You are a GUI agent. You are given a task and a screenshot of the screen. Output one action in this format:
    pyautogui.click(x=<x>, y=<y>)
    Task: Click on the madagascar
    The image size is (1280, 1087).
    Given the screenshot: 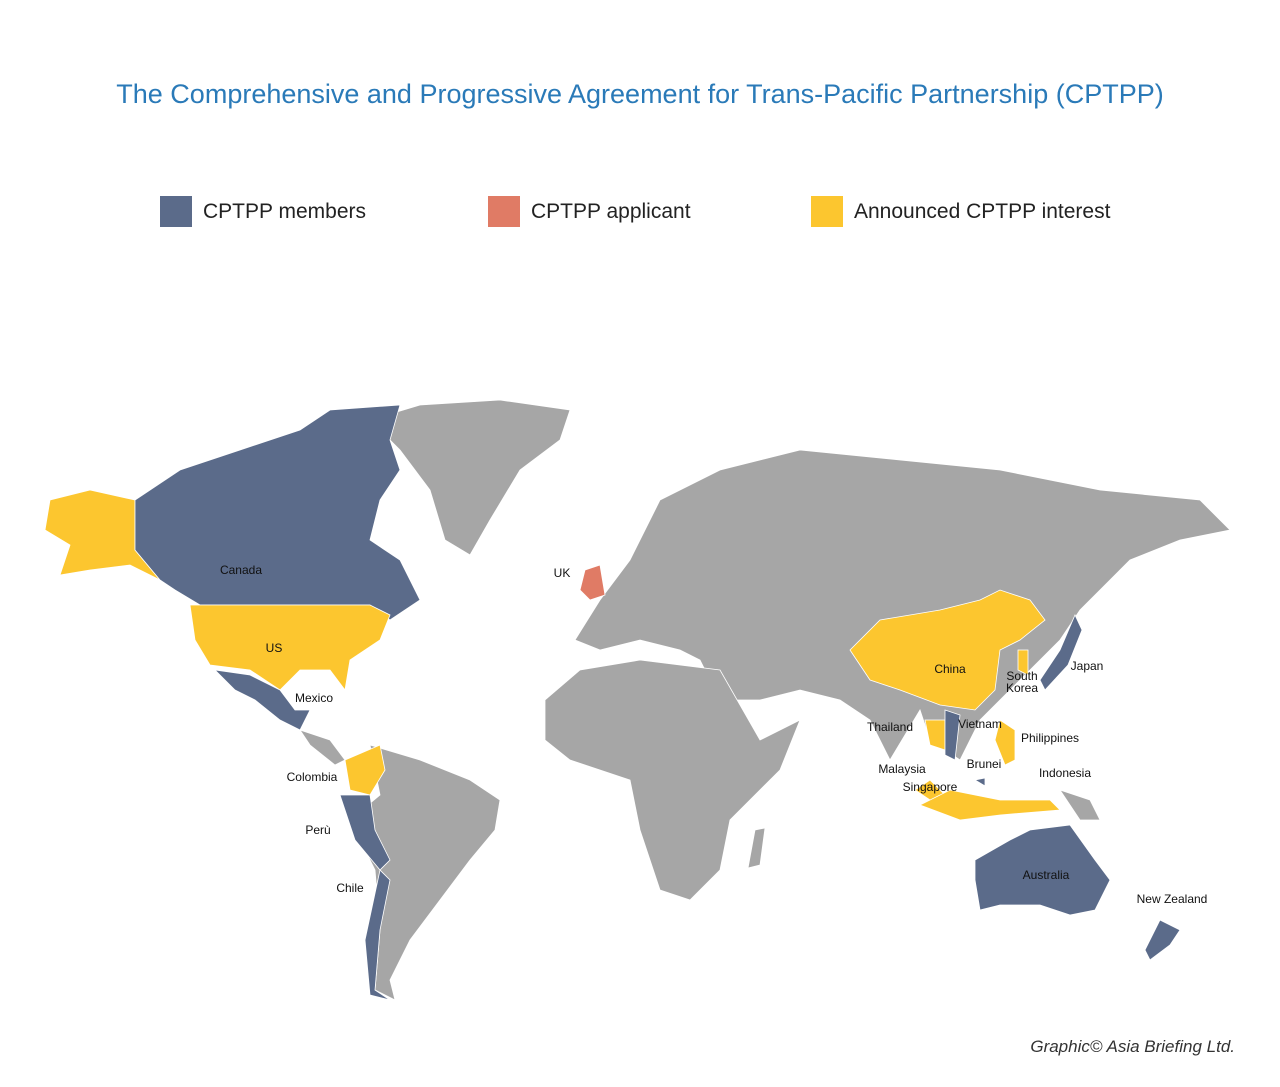 What is the action you would take?
    pyautogui.click(x=756, y=848)
    